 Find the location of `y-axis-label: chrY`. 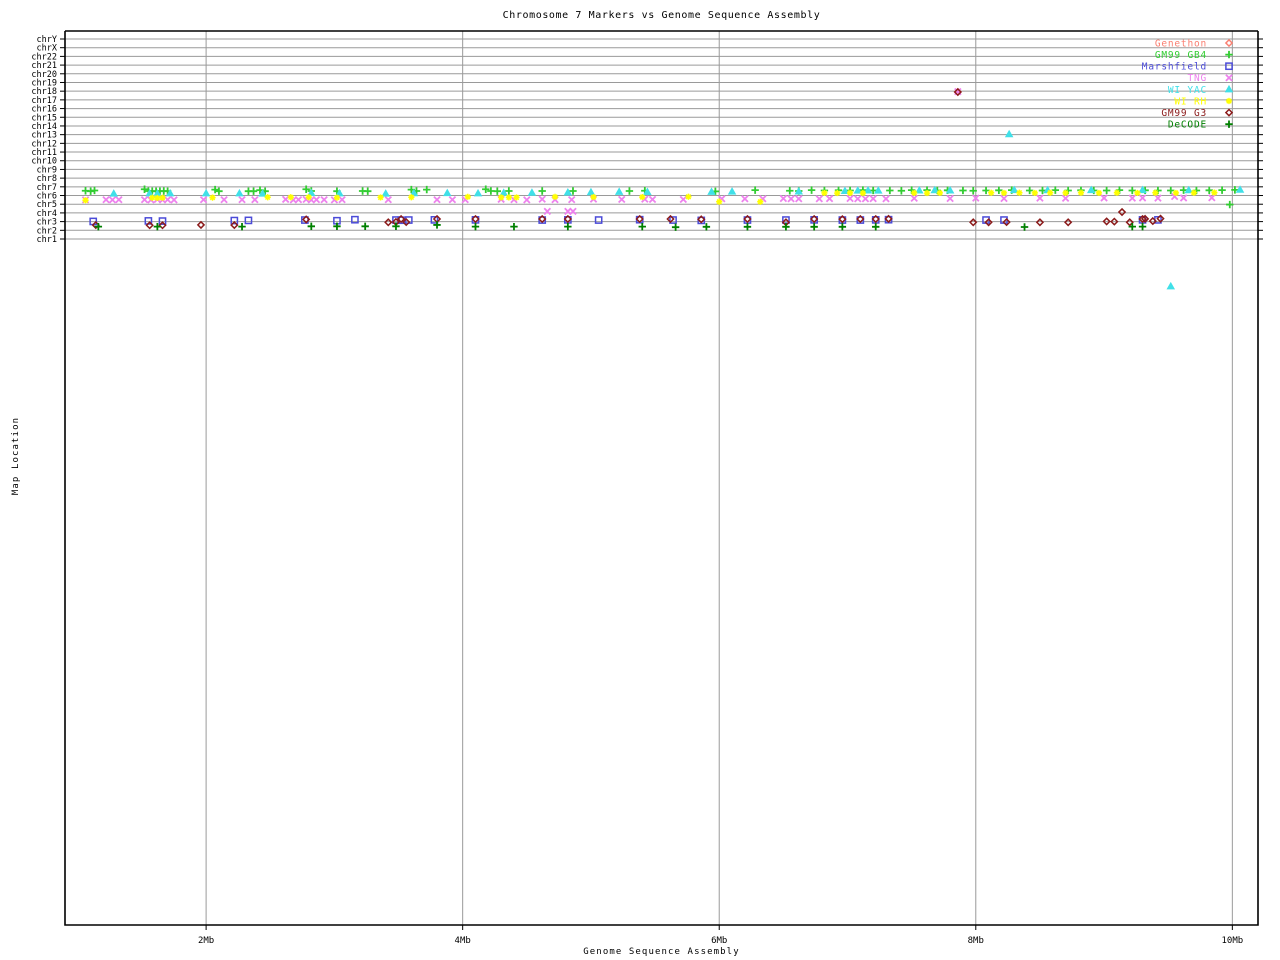

y-axis-label: chrY is located at coordinates (47, 40).